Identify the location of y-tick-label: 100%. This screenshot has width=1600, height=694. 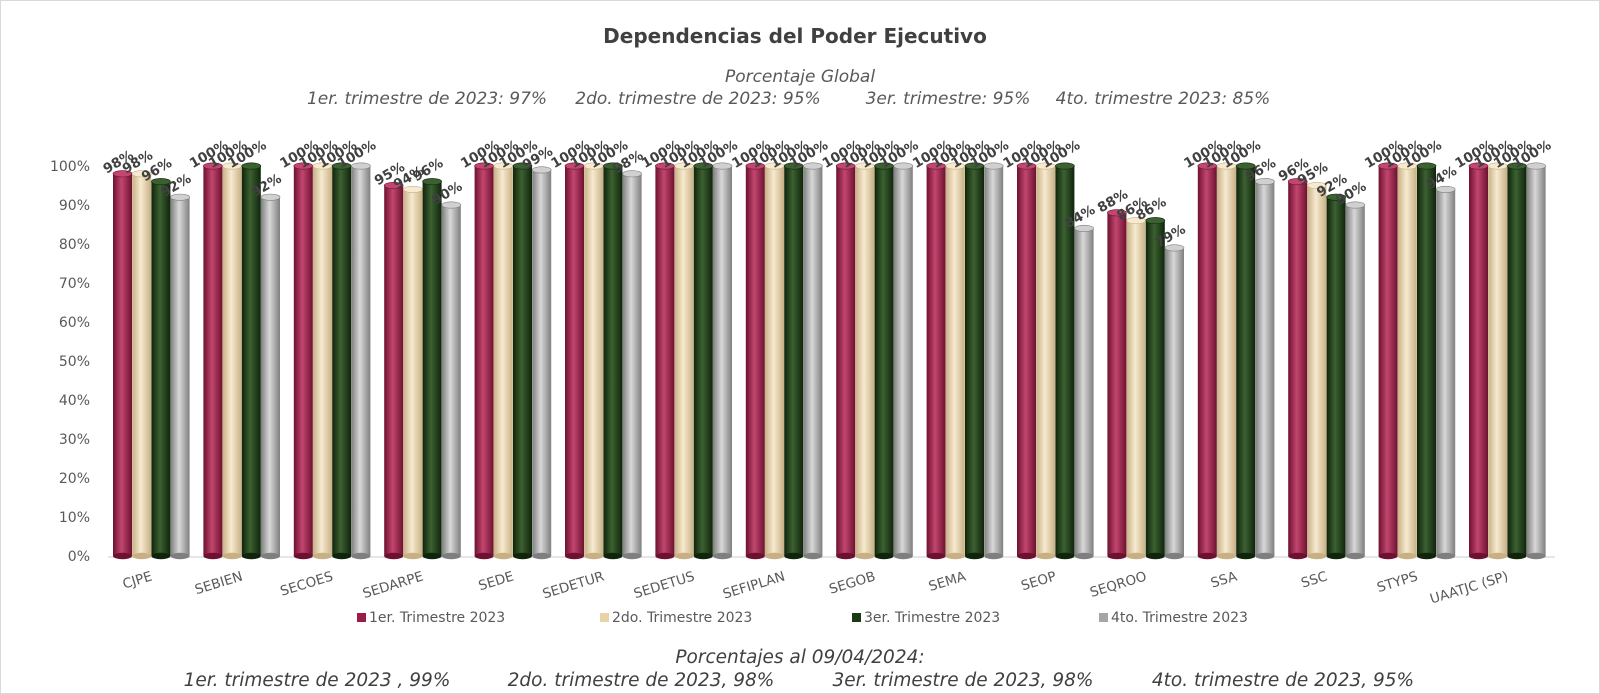
(70, 167).